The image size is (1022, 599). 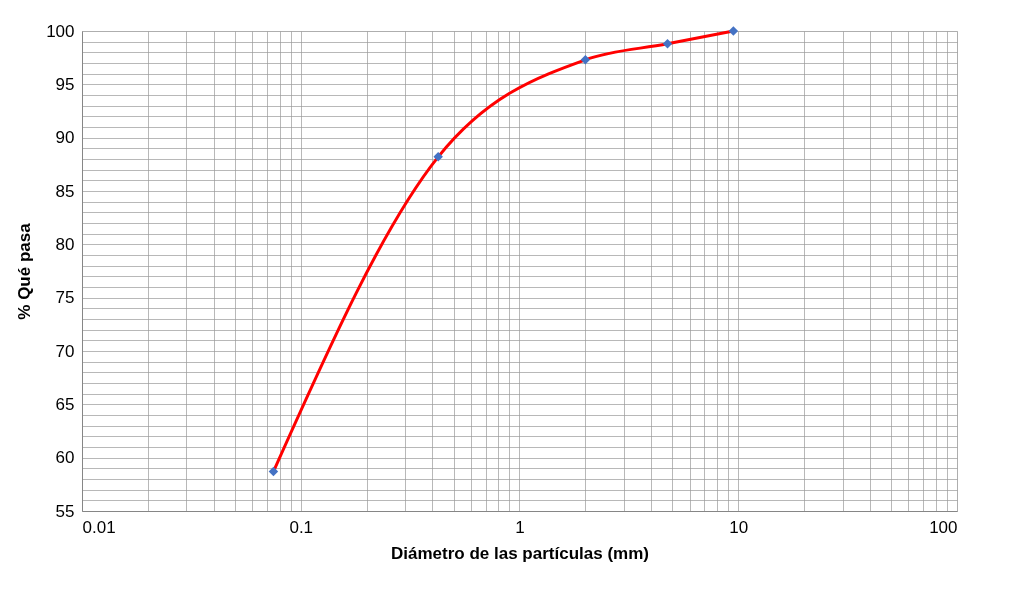 I want to click on x-tick-label: 0.1, so click(x=301, y=527).